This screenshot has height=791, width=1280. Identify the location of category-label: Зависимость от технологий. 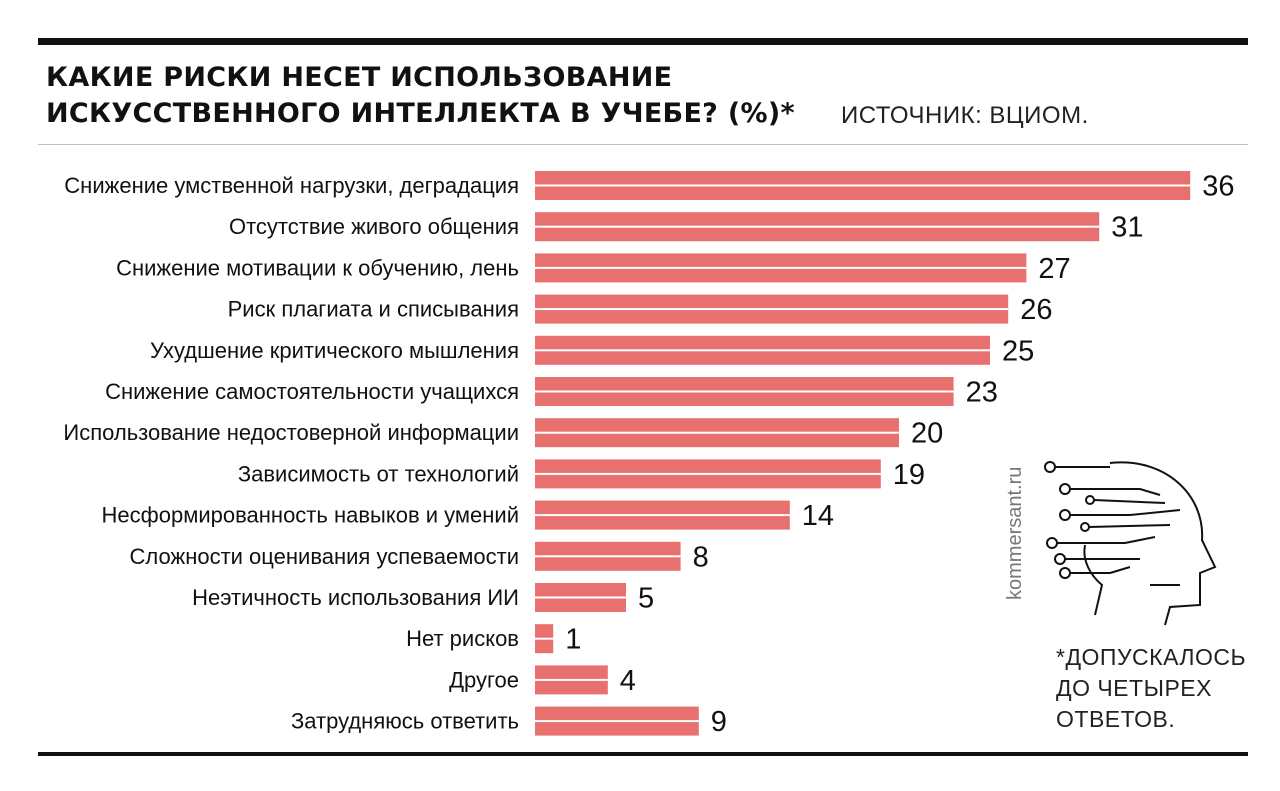
(378, 473).